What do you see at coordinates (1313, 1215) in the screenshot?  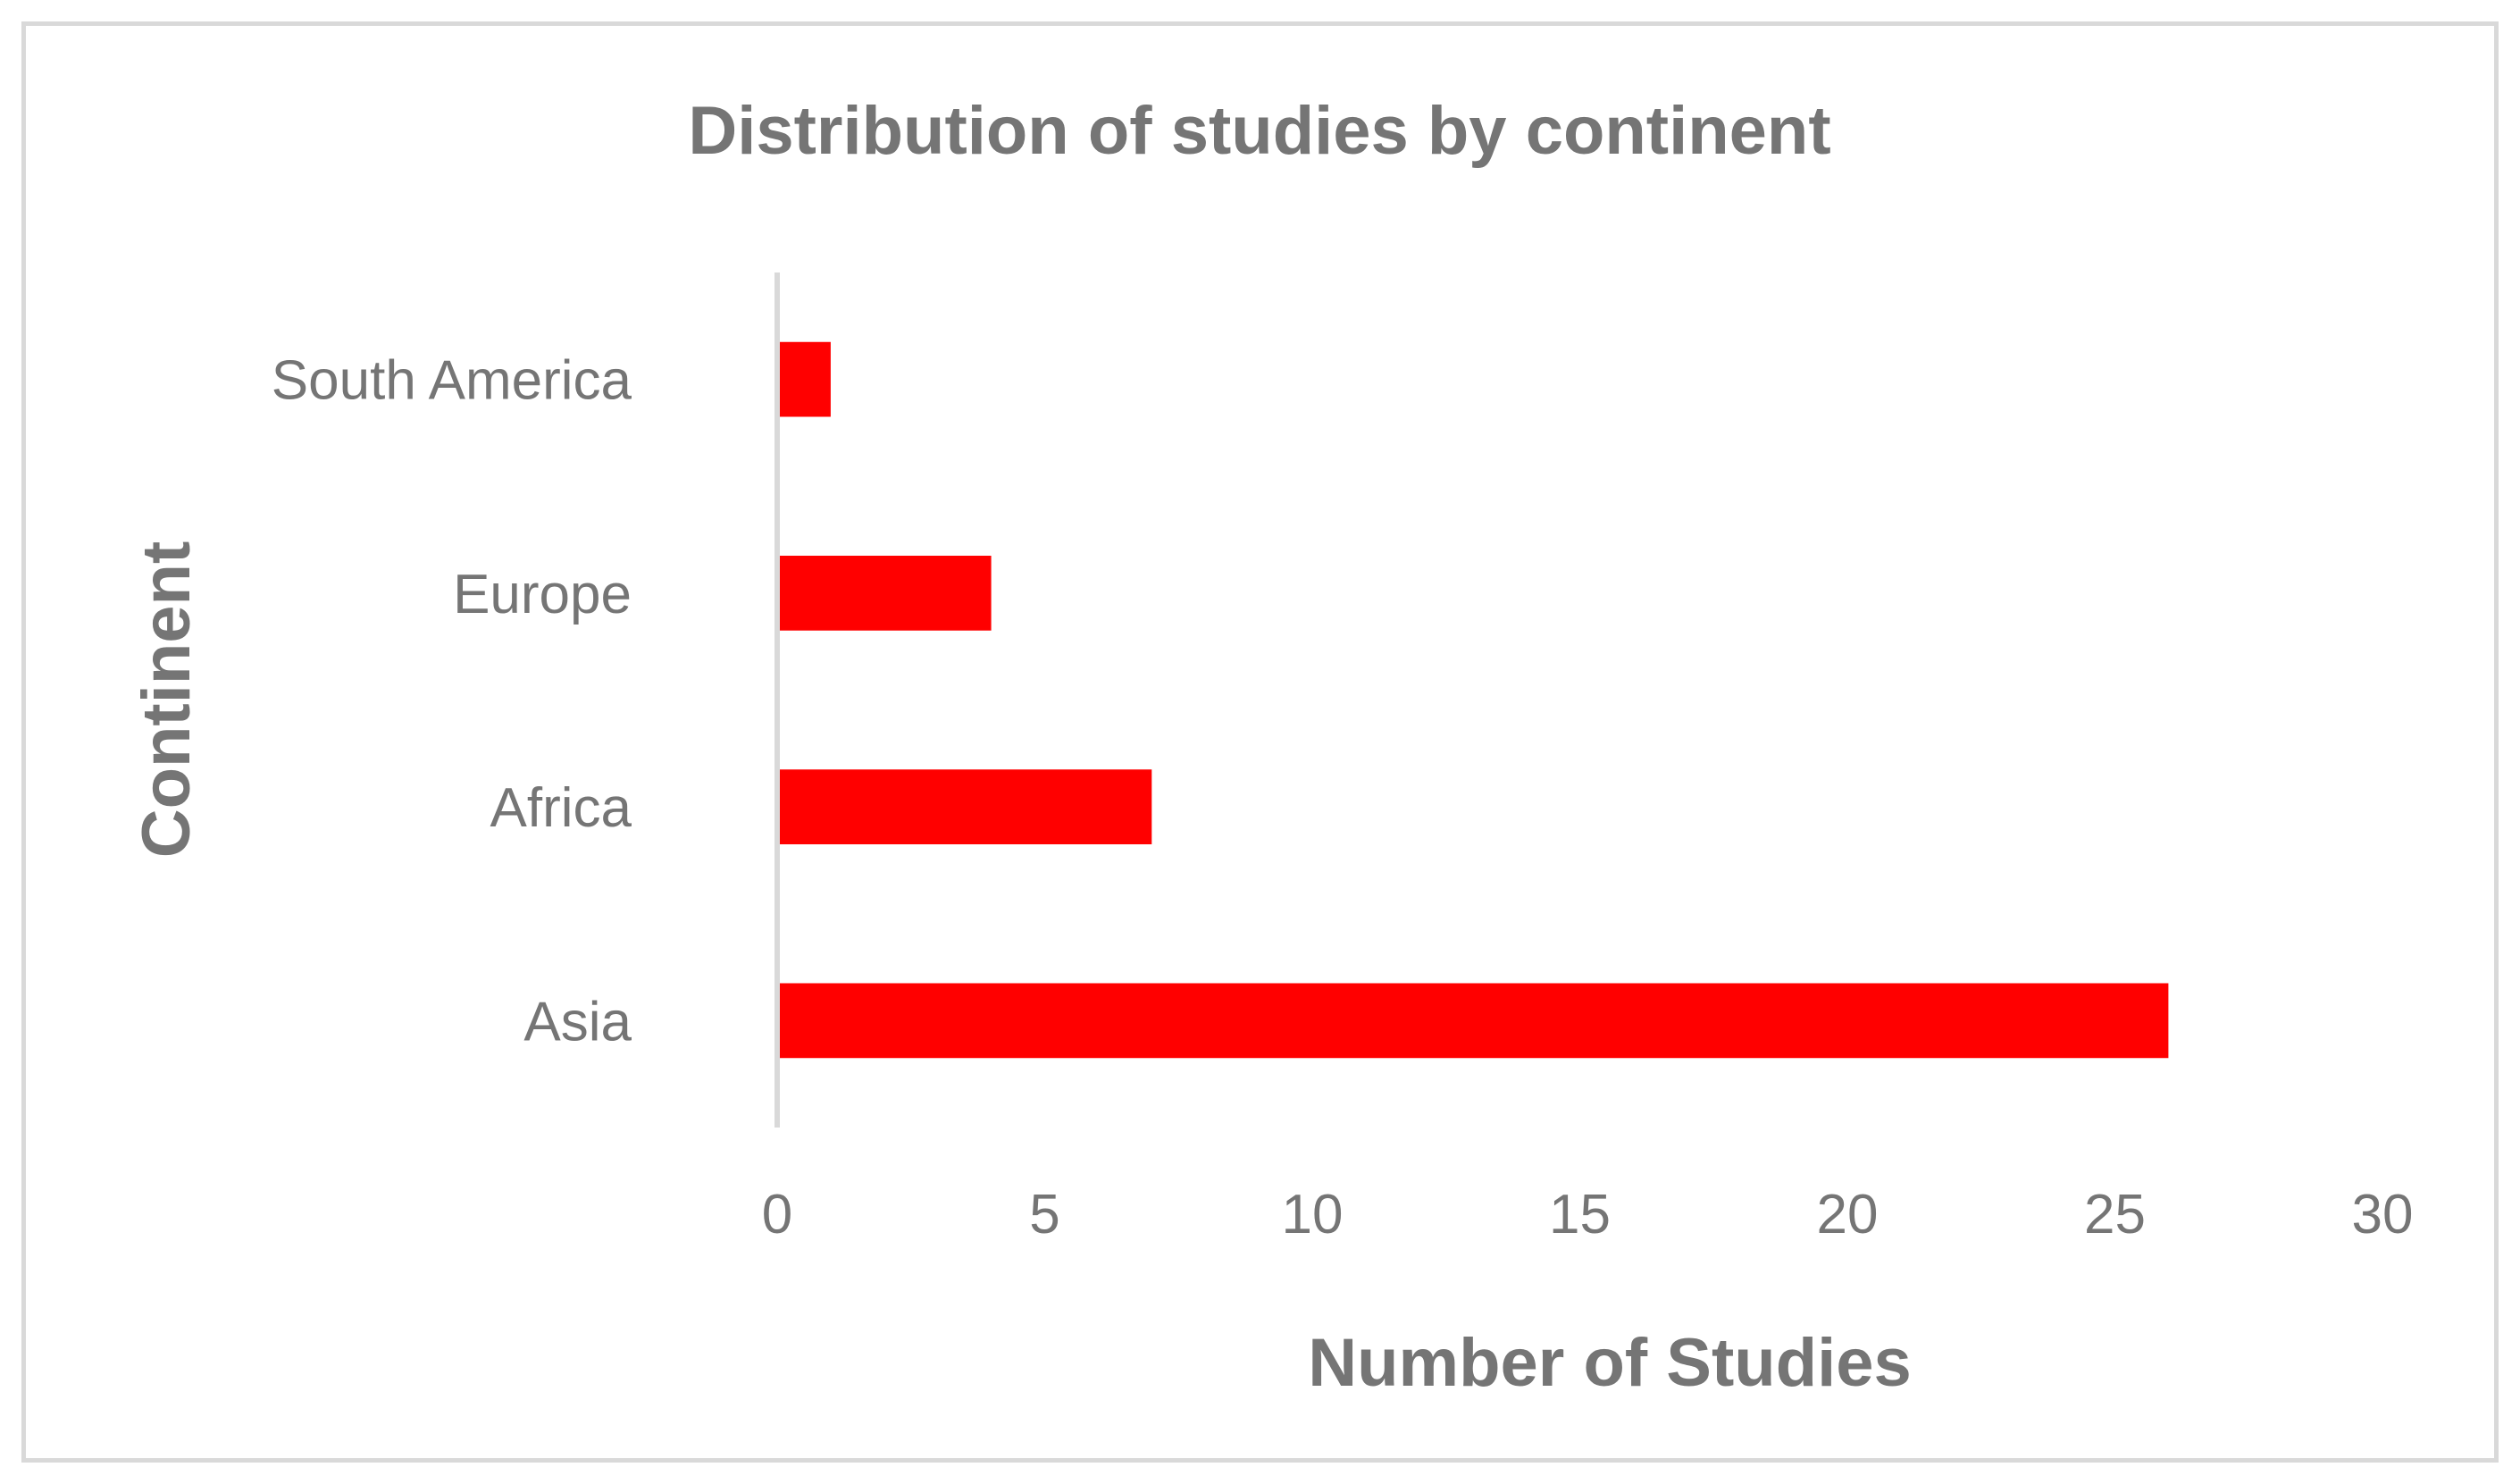 I see `x-tick-label-10: 10` at bounding box center [1313, 1215].